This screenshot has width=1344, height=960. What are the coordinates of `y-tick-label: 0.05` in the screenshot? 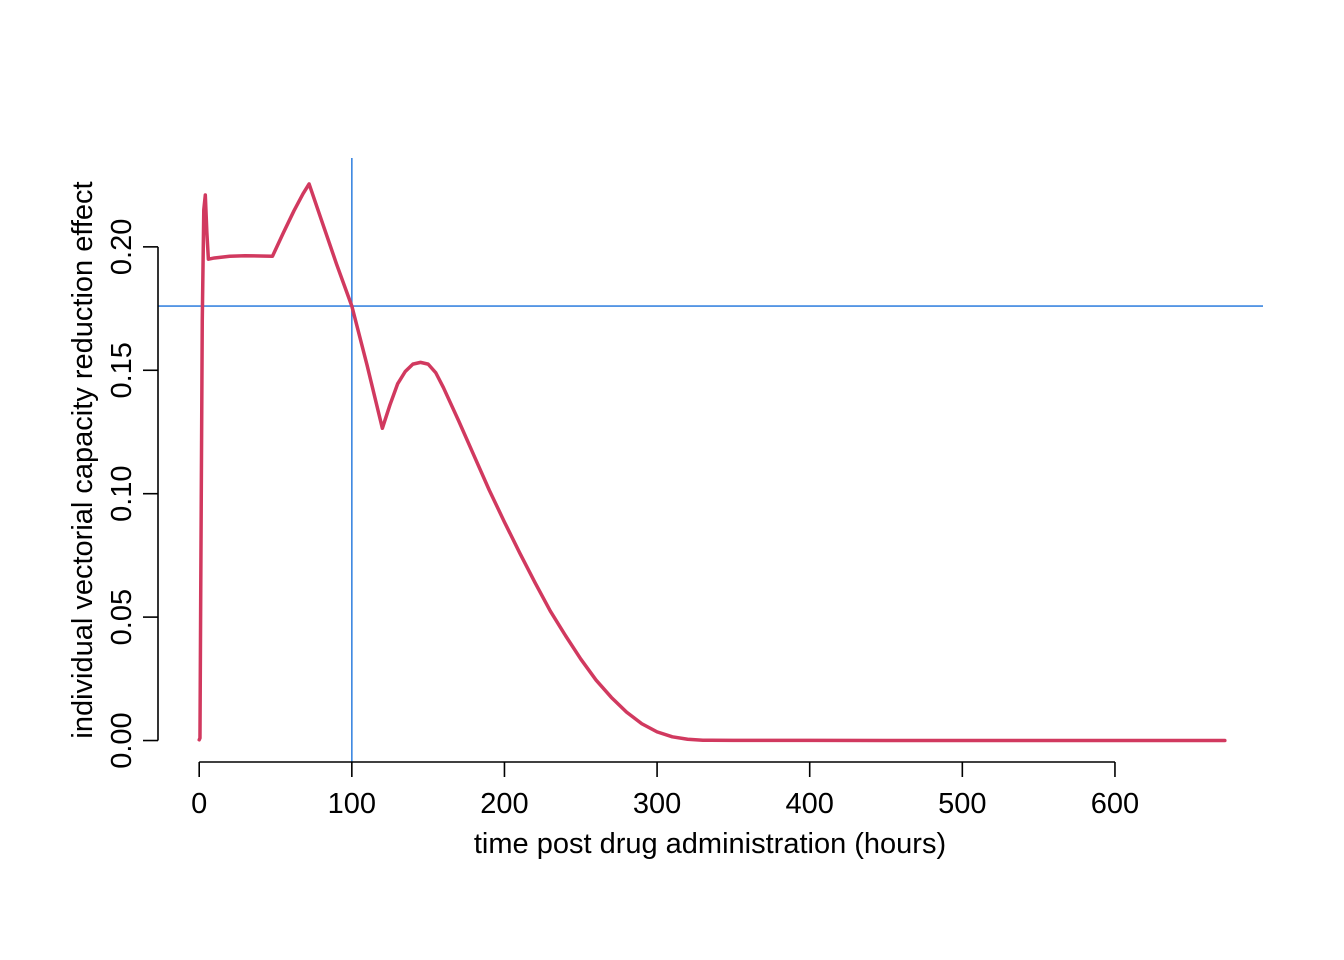 It's located at (122, 617).